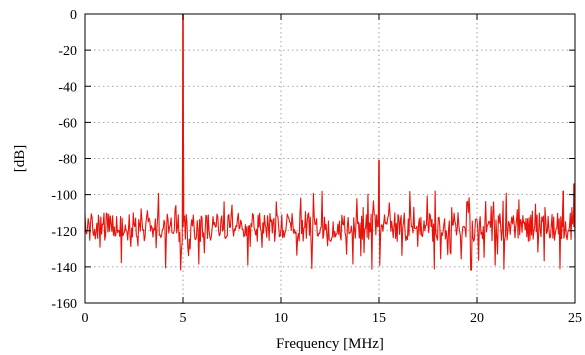 Image resolution: width=585 pixels, height=355 pixels. Describe the element at coordinates (67, 51) in the screenshot. I see `y-tick-label: -20` at that location.